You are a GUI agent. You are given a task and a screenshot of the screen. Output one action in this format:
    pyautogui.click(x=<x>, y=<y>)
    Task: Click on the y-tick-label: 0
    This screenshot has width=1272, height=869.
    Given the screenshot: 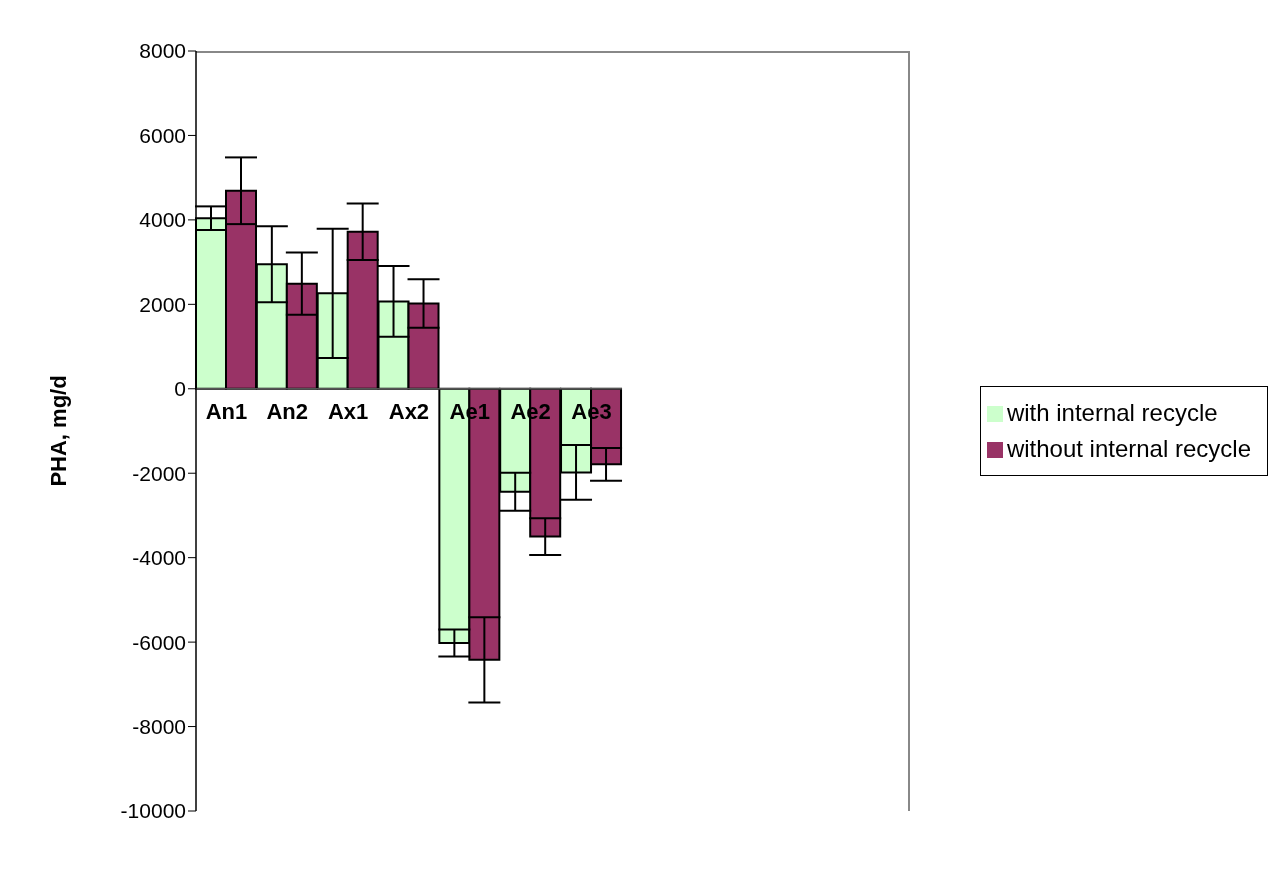 What is the action you would take?
    pyautogui.click(x=180, y=389)
    